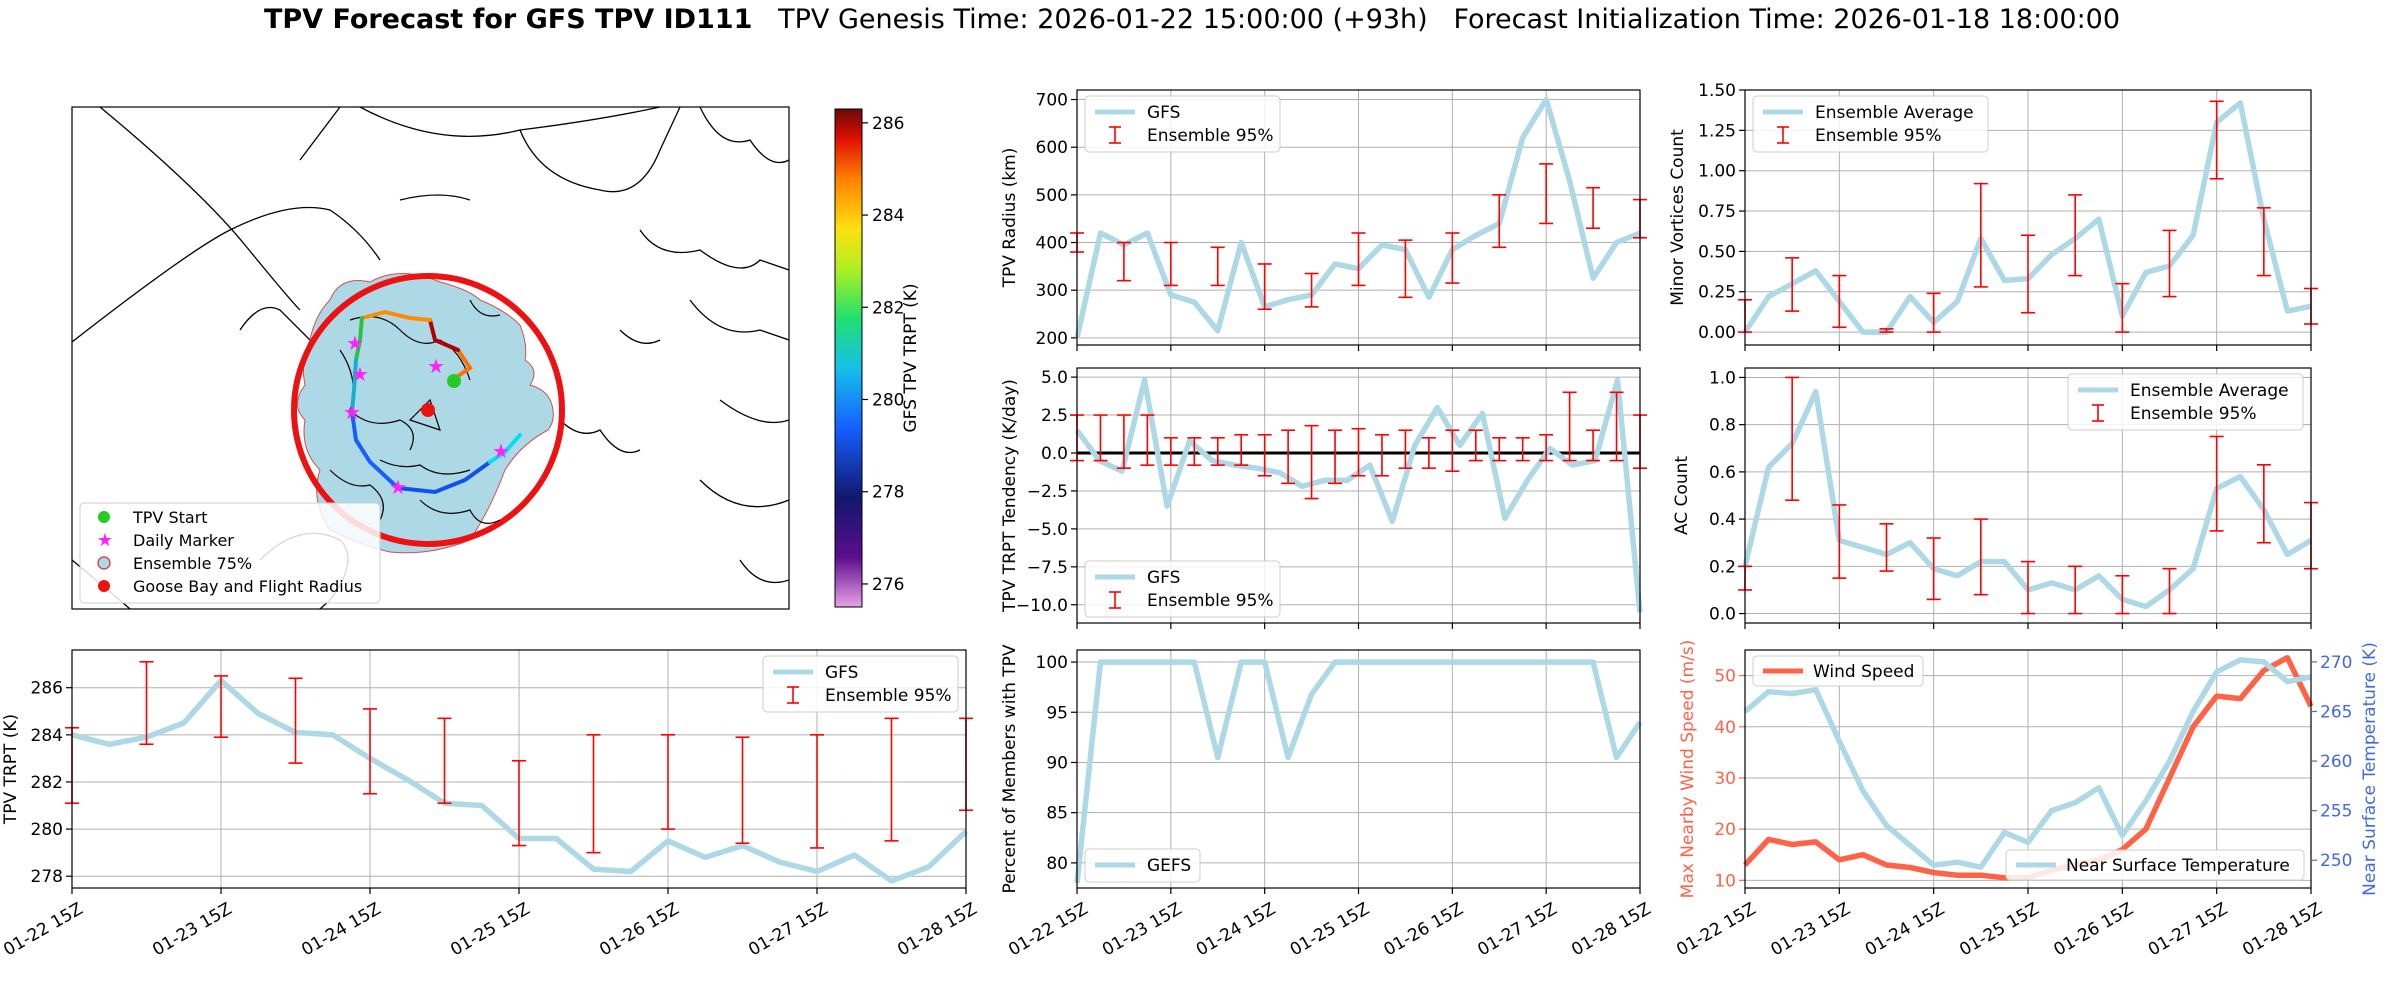  What do you see at coordinates (1163, 578) in the screenshot?
I see `legend-label: GFS` at bounding box center [1163, 578].